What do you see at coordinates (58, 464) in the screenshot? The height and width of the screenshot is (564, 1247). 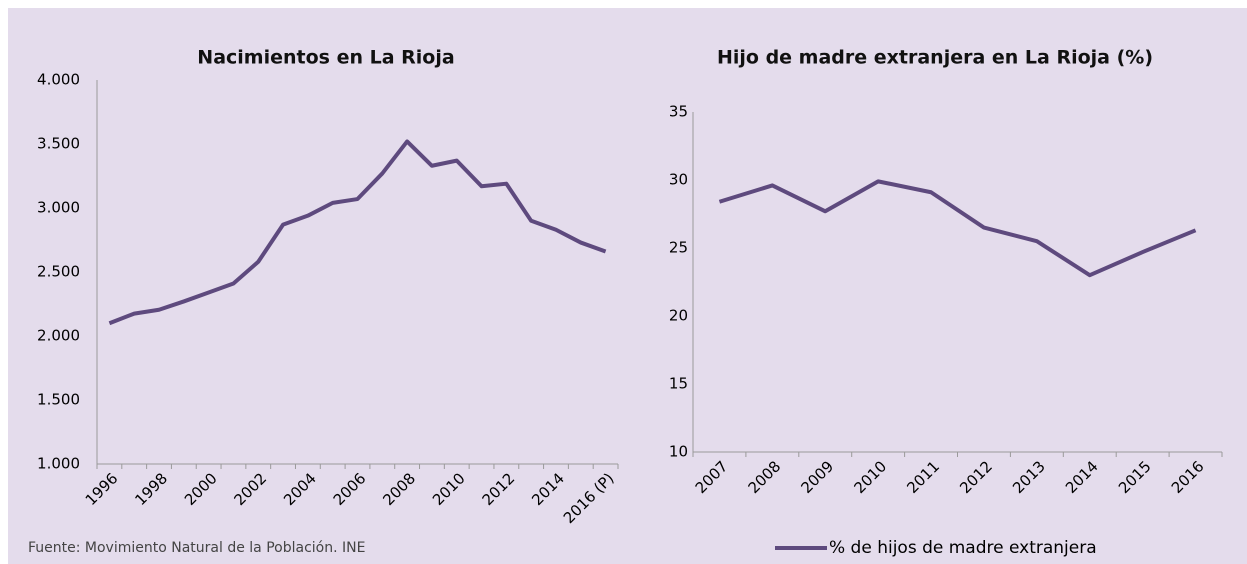 I see `y-tick-label: 1.000` at bounding box center [58, 464].